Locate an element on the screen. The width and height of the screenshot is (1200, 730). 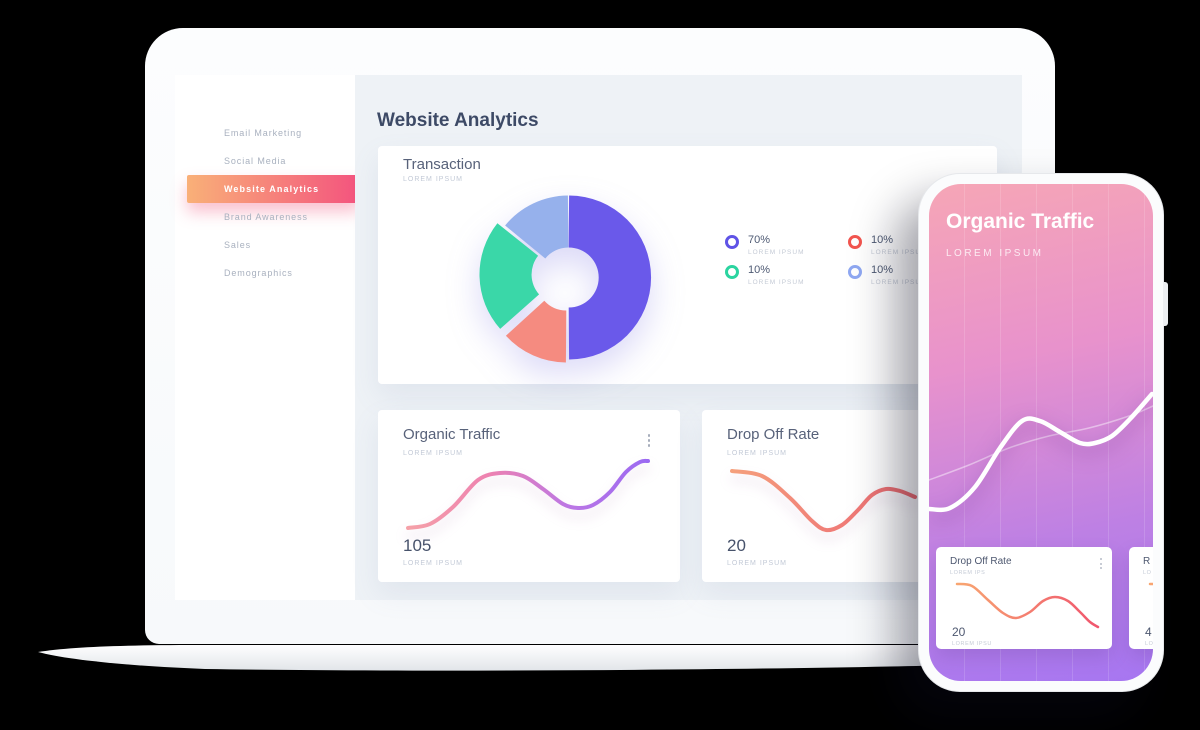
organic-traffic-line-chart is located at coordinates (528, 494).